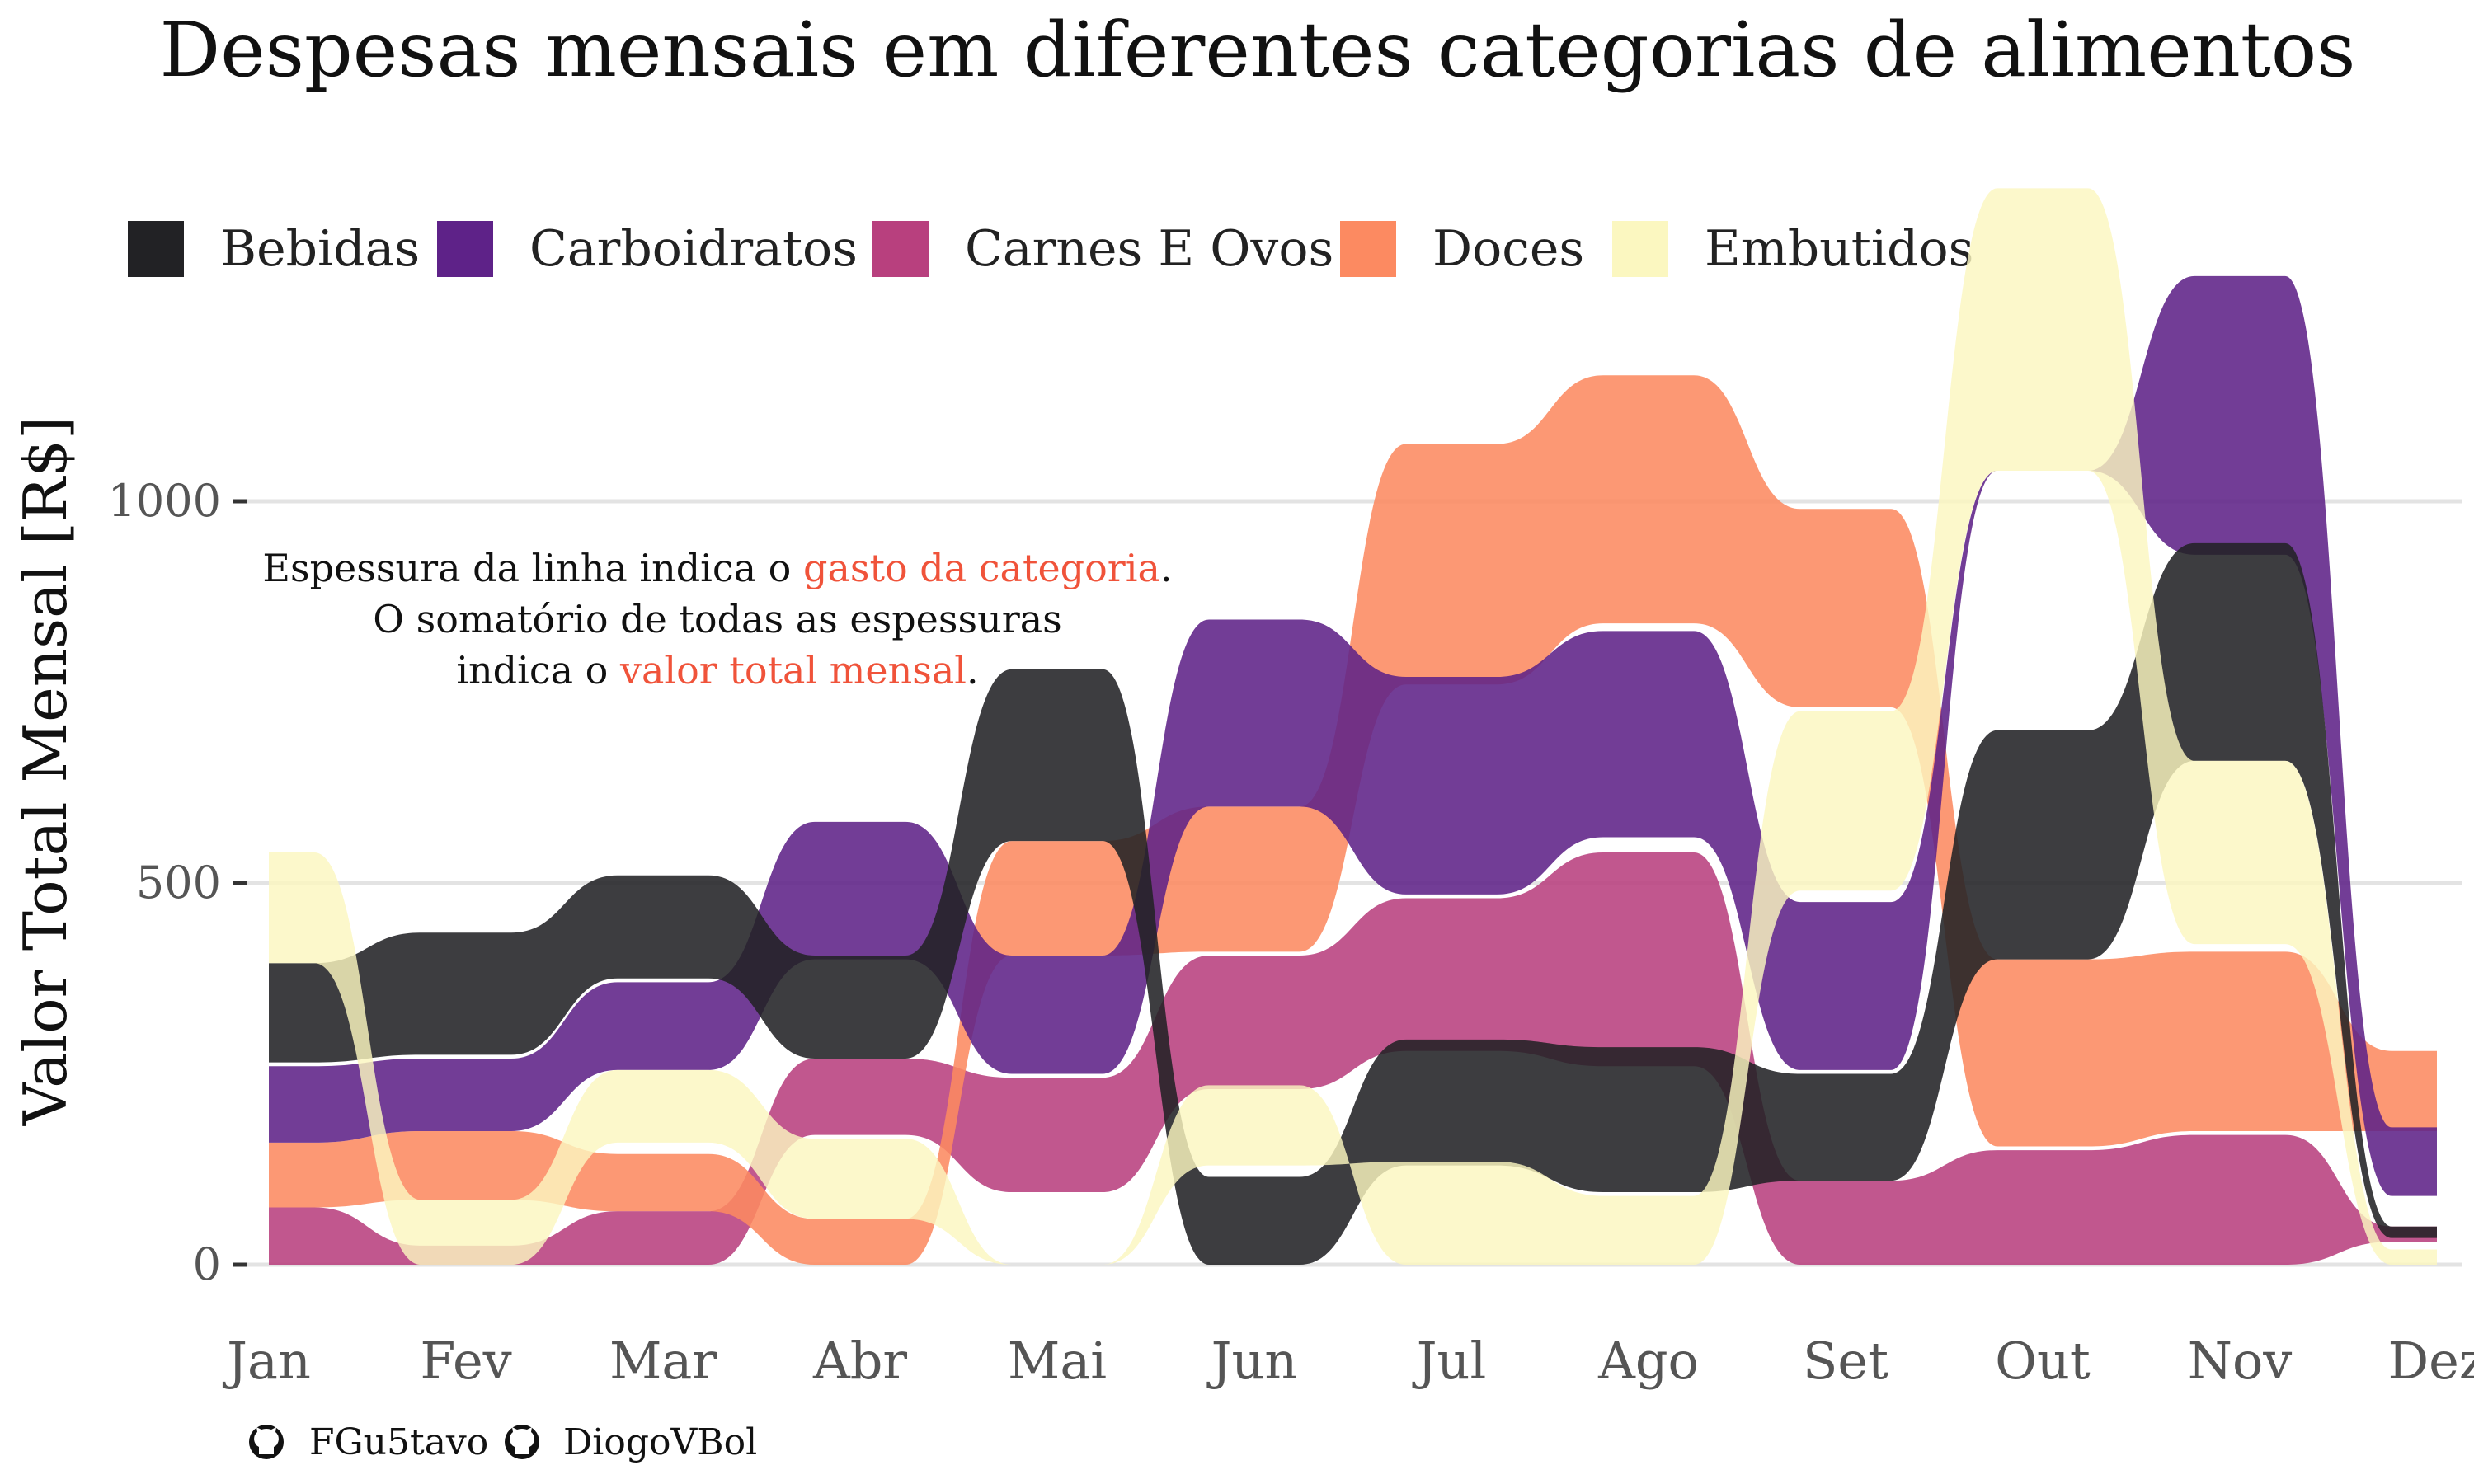 This screenshot has width=2474, height=1484. I want to click on legend-swatch-bebidas, so click(156, 249).